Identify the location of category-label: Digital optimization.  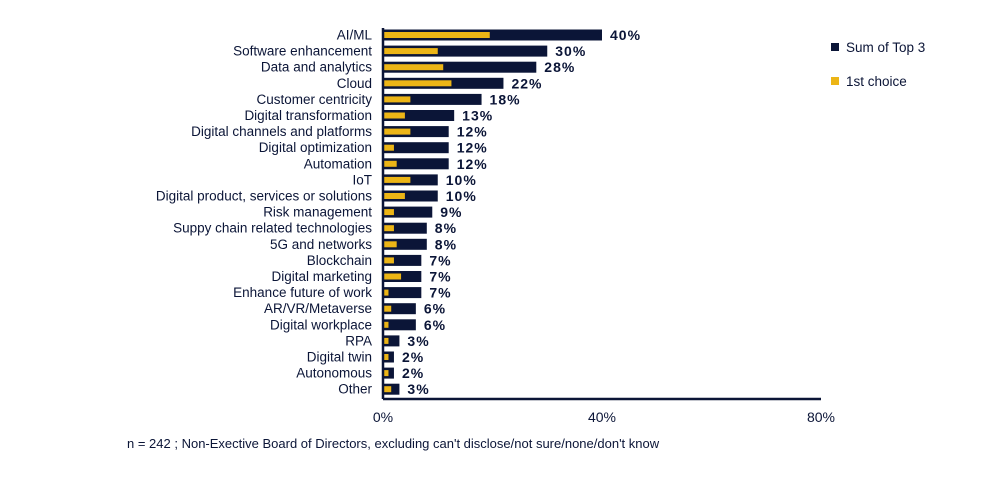
(315, 147).